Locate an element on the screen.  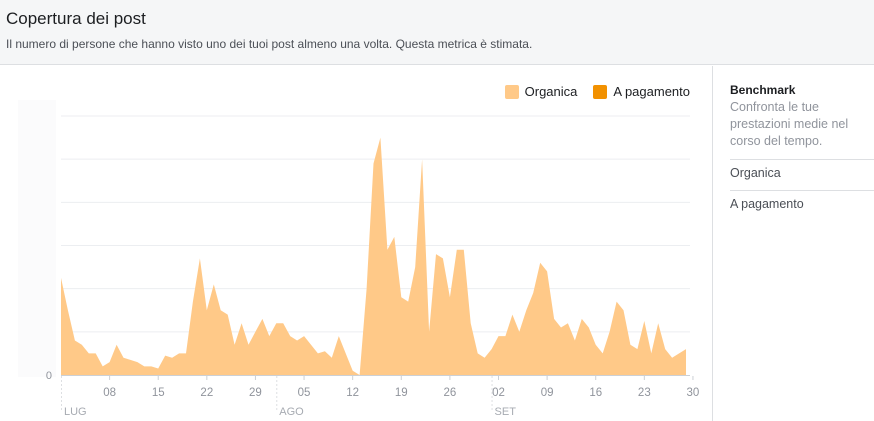
x-tick-label: 15 is located at coordinates (158, 393).